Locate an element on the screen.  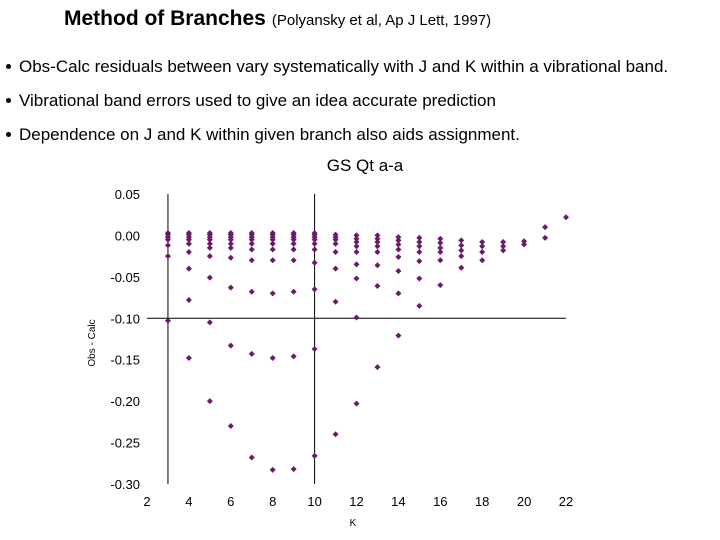
x-tick-label: 20 is located at coordinates (524, 501).